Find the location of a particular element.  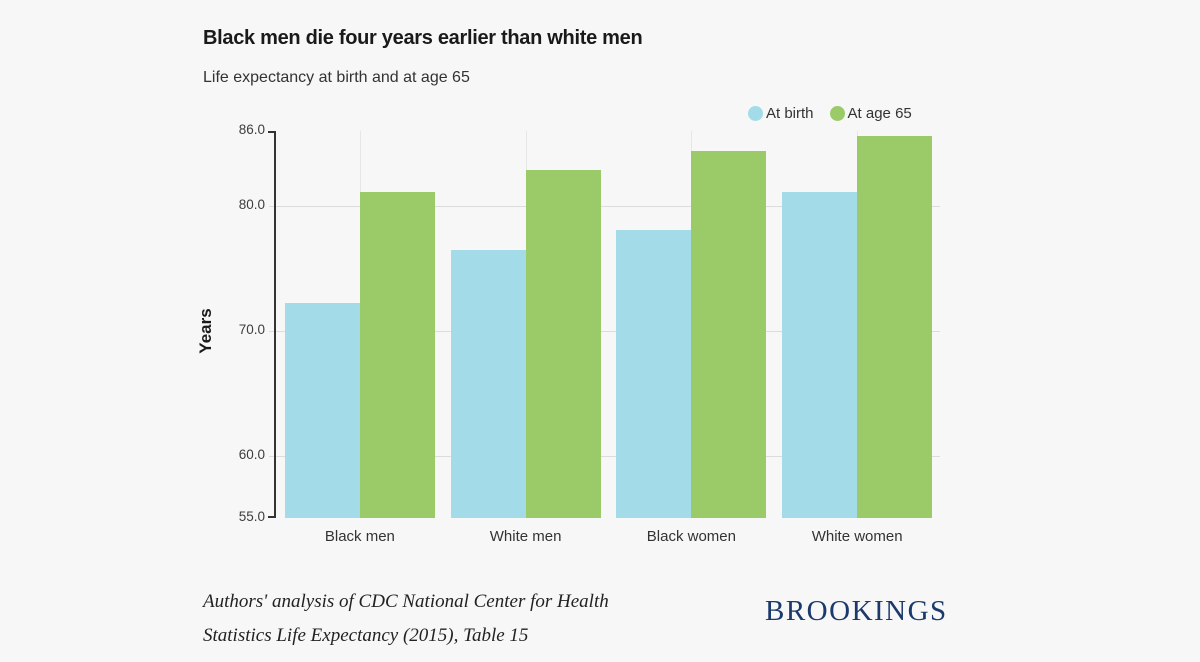

y-tick-label: 86.0 is located at coordinates (251, 129).